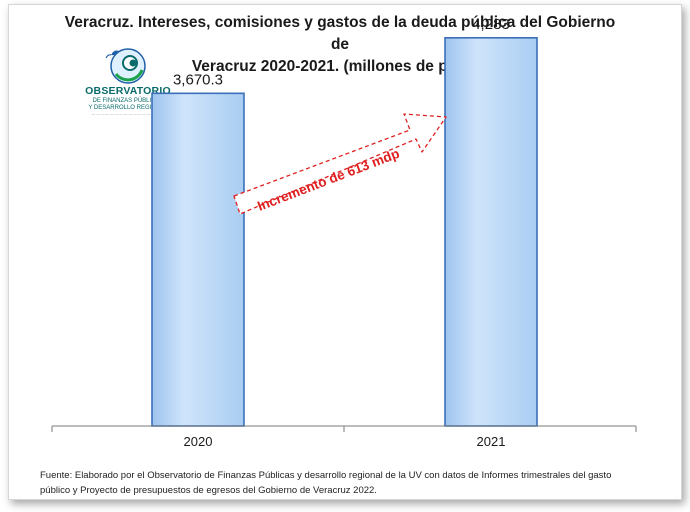 The image size is (690, 512). I want to click on increase-arrow: Incremento de 613 mdp, so click(340, 164).